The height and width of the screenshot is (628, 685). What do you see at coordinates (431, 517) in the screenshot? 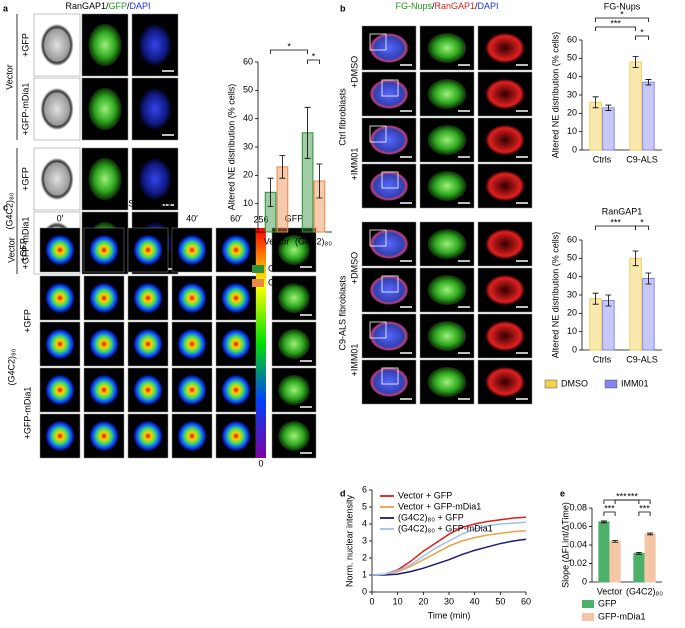
I see `legend-label: (G4C2)₈₀ + GFP` at bounding box center [431, 517].